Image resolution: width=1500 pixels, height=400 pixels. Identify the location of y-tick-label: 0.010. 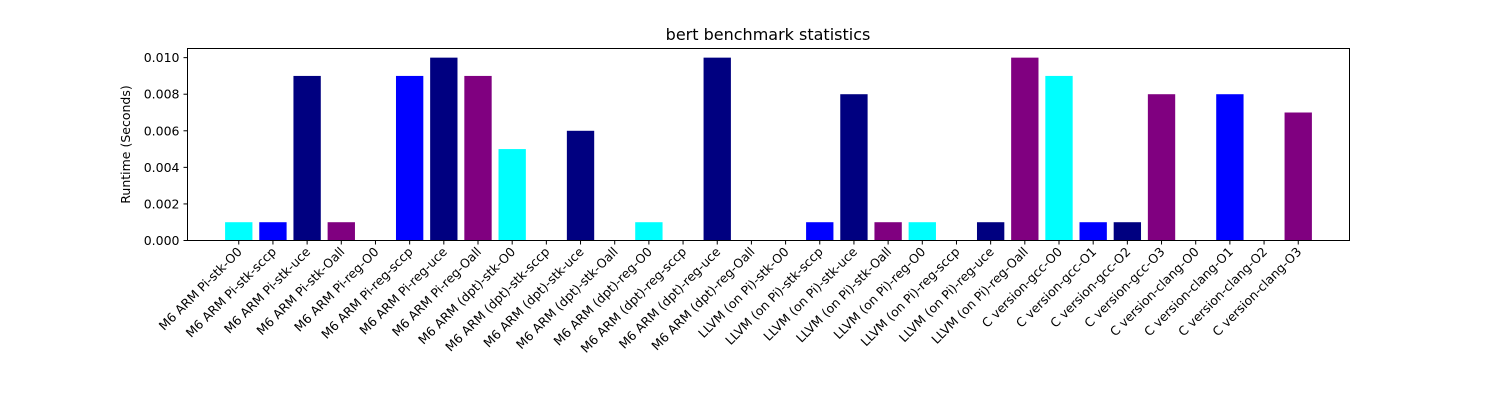
(162, 57).